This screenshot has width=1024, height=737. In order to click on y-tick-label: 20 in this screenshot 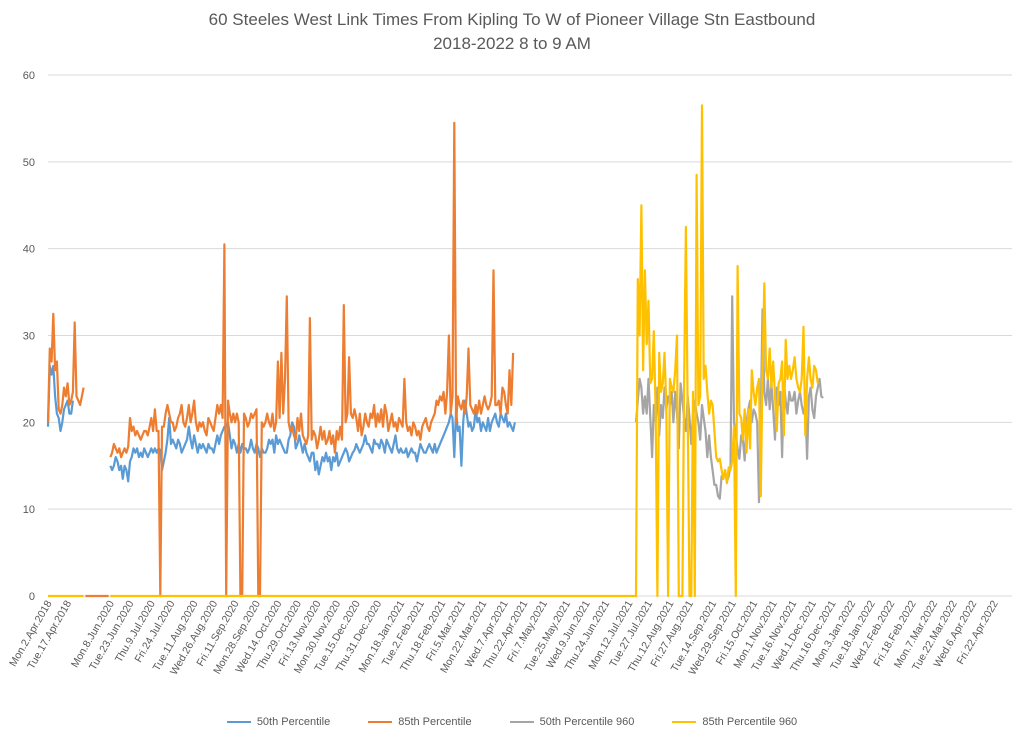, I will do `click(29, 423)`.